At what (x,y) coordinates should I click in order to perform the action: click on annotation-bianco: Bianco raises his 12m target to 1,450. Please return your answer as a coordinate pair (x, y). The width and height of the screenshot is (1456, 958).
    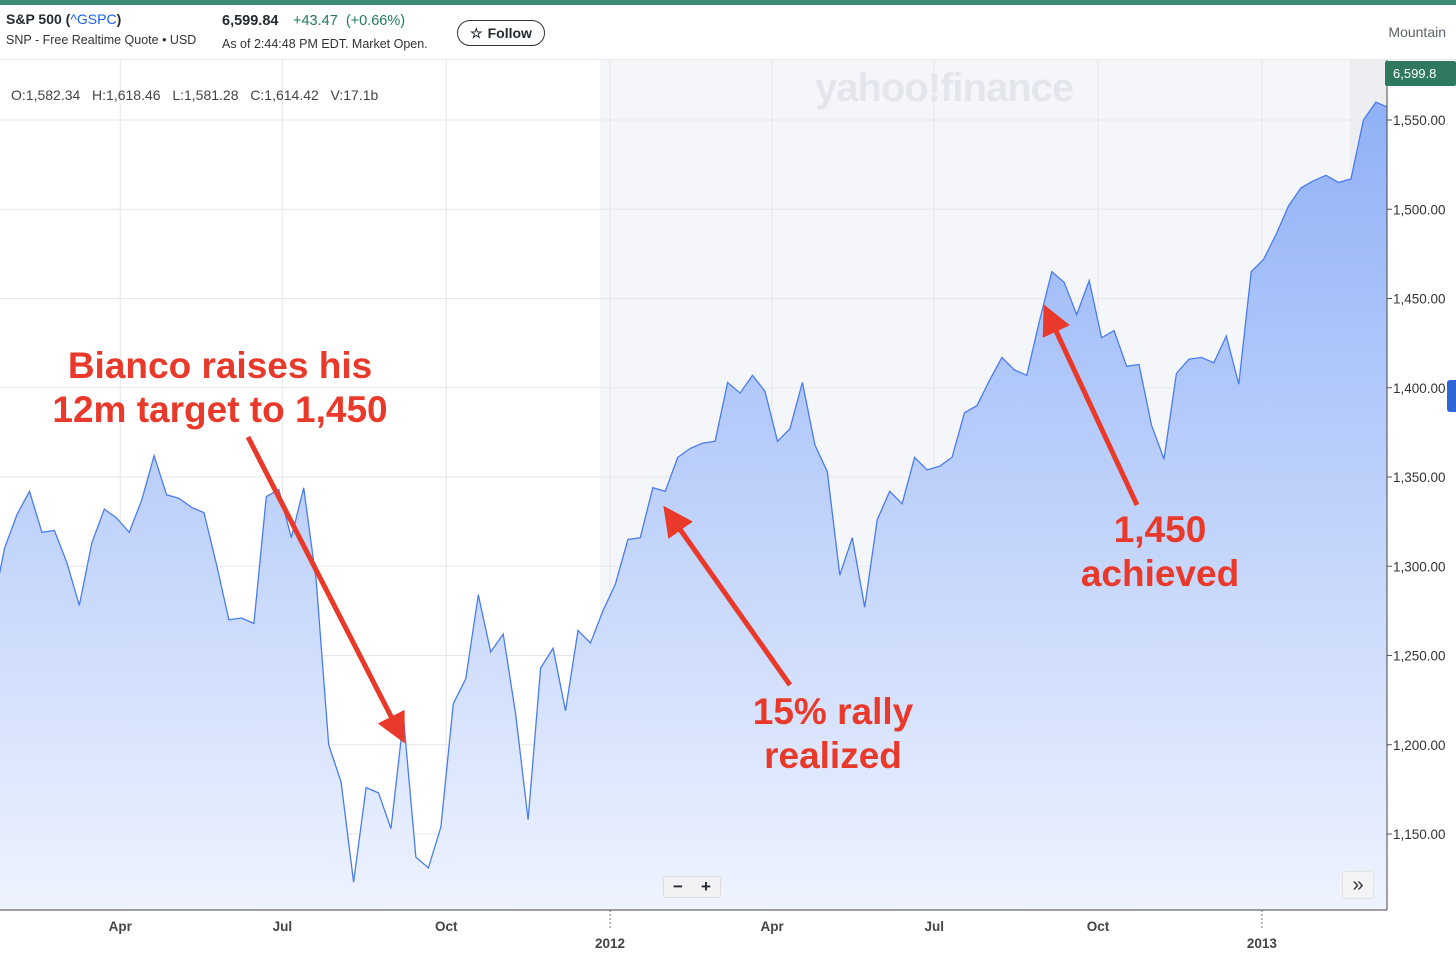
    Looking at the image, I should click on (220, 387).